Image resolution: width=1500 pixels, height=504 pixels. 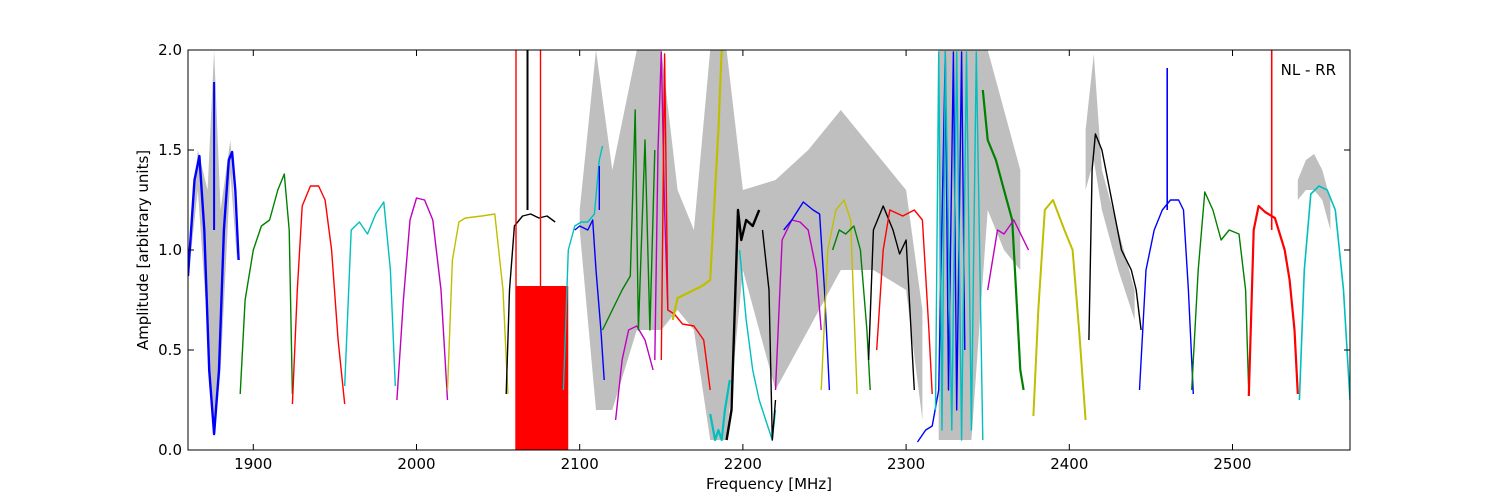 What do you see at coordinates (580, 464) in the screenshot?
I see `x-tick-label: 2100` at bounding box center [580, 464].